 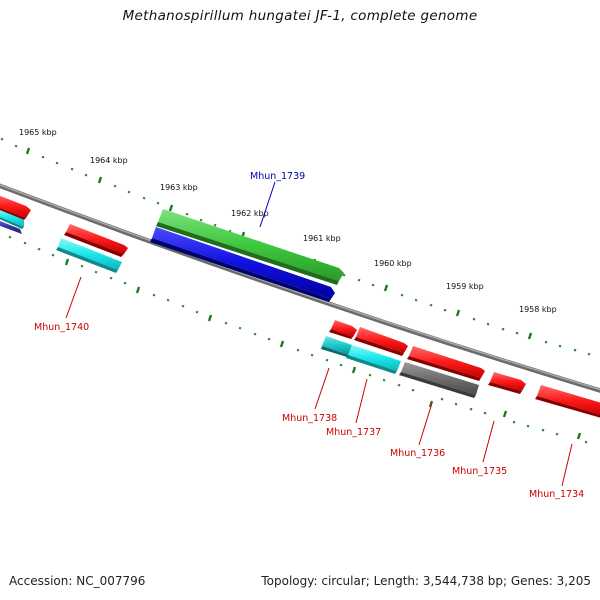 What do you see at coordinates (446, 363) in the screenshot?
I see `gene-mhun-1736-plus` at bounding box center [446, 363].